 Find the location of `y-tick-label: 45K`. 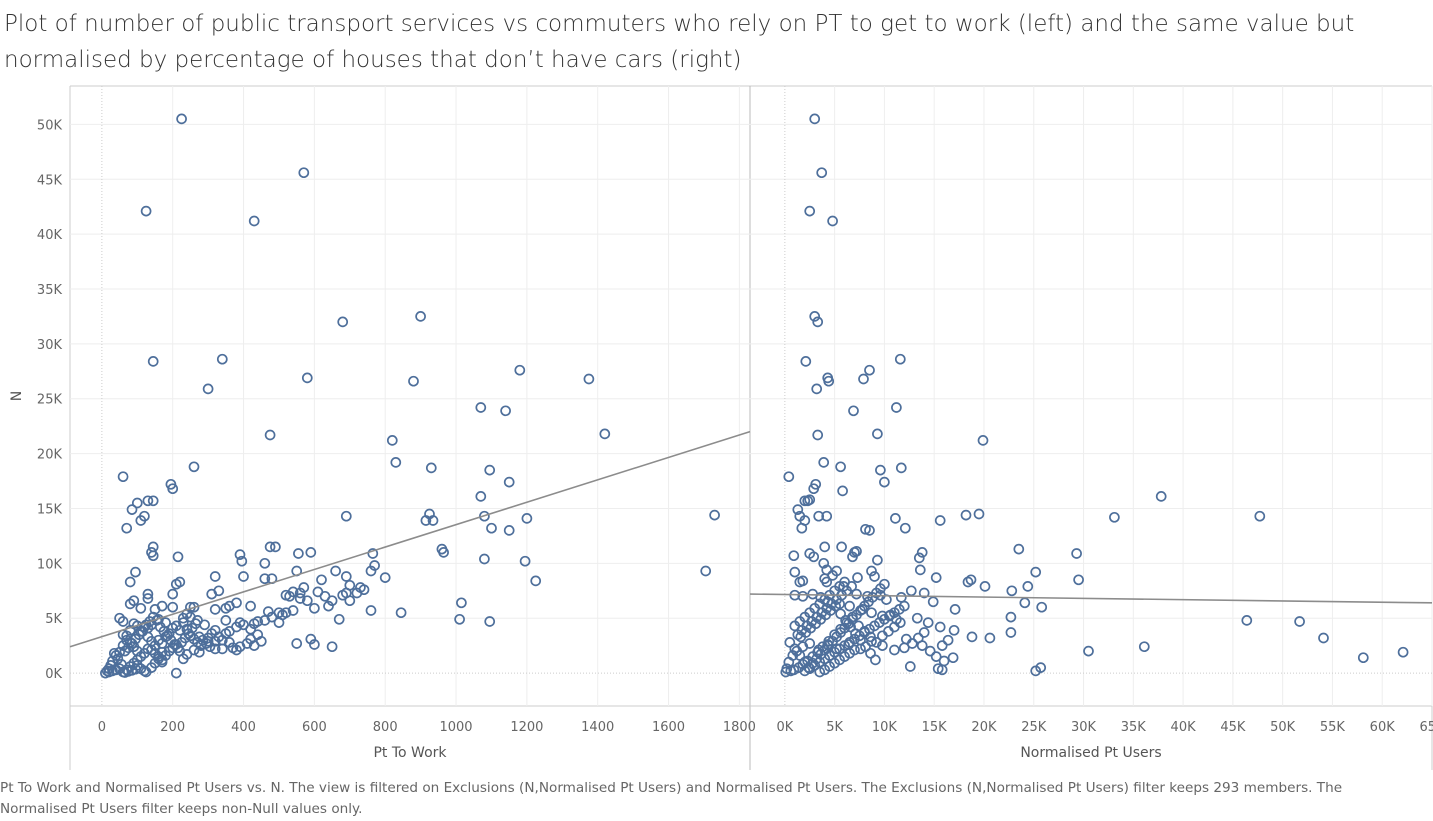

y-tick-label: 45K is located at coordinates (50, 180).